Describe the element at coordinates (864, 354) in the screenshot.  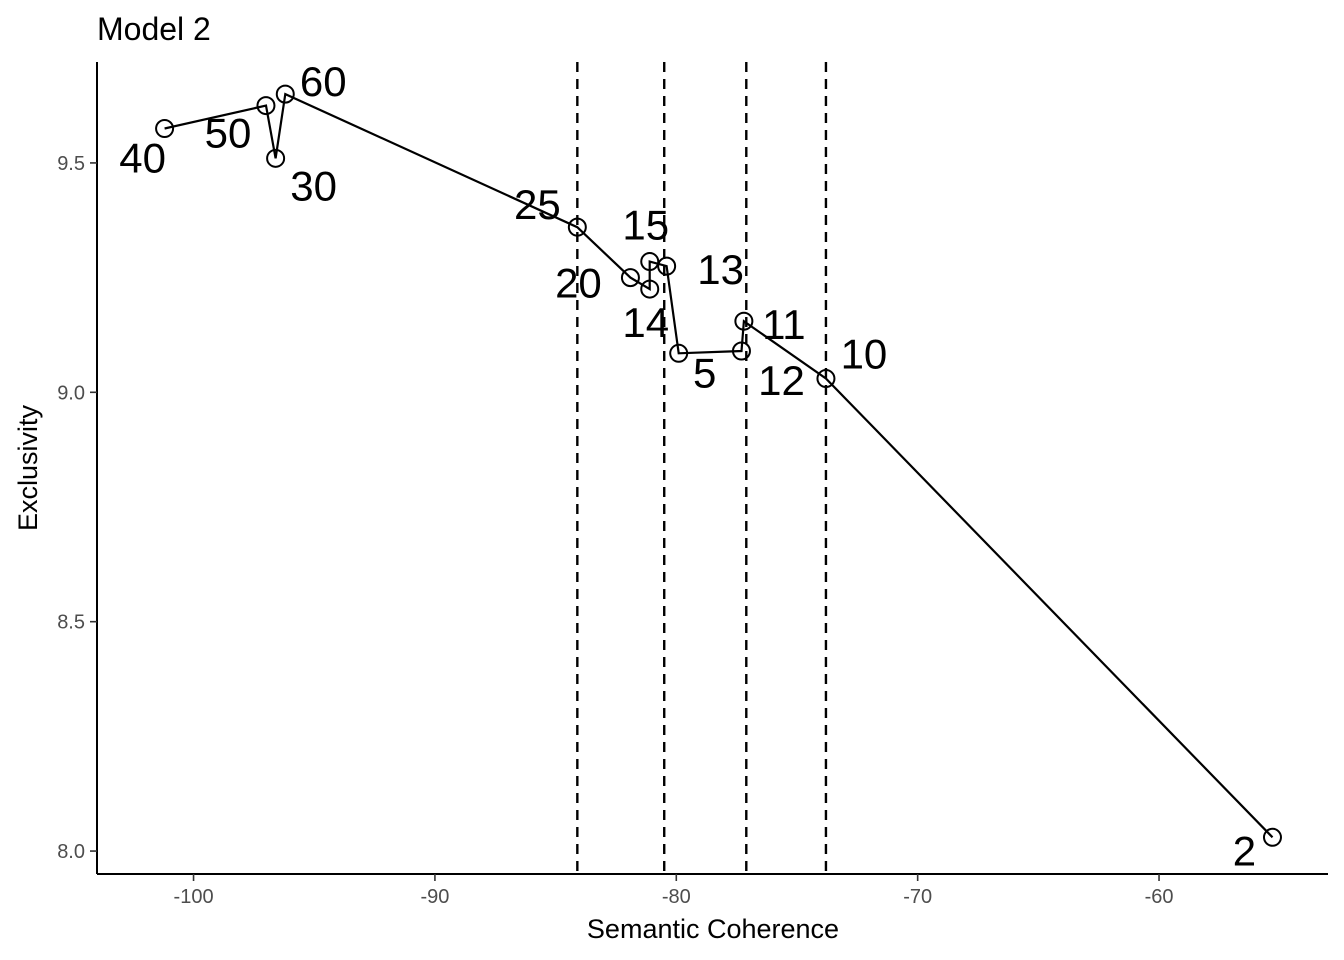
I see `point-label: 10` at that location.